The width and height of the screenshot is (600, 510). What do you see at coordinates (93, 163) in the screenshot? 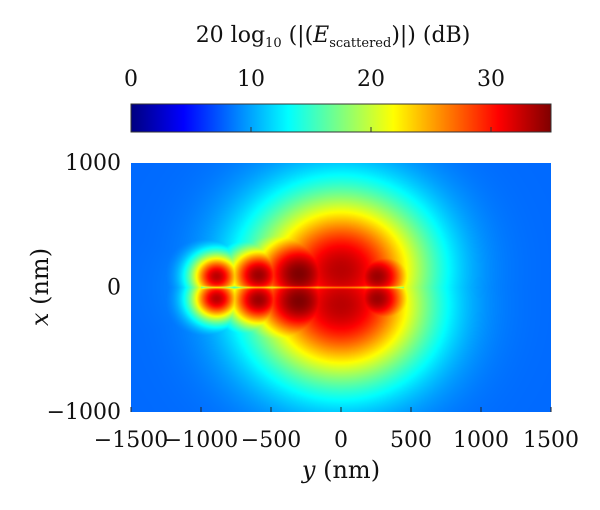
I see `y-tick-label: 1000` at bounding box center [93, 163].